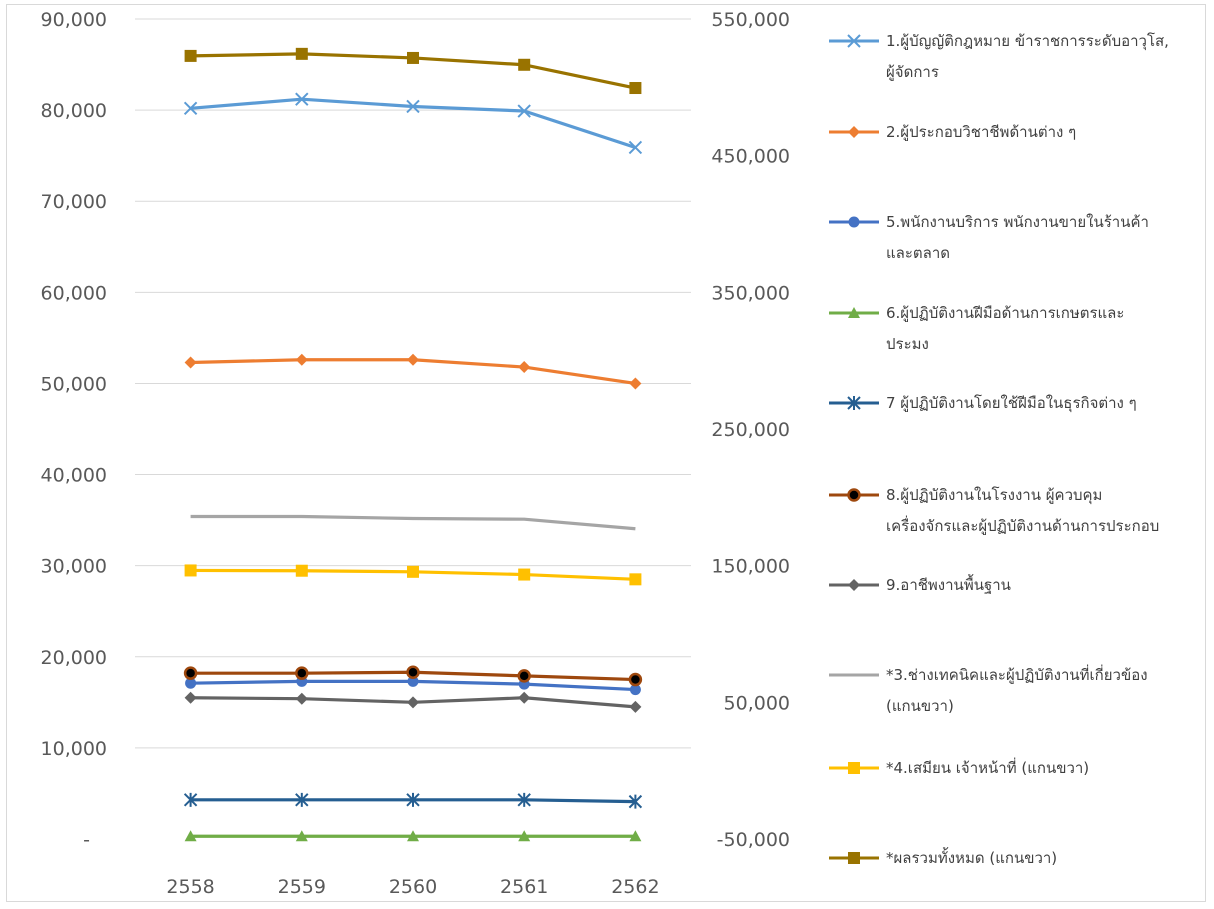  Describe the element at coordinates (1011, 403) in the screenshot. I see `legend-label: 7 ผู้ปฏิบัติงานโดยใช้ฝีมือในธุรกิจต่าง ๆ` at that location.